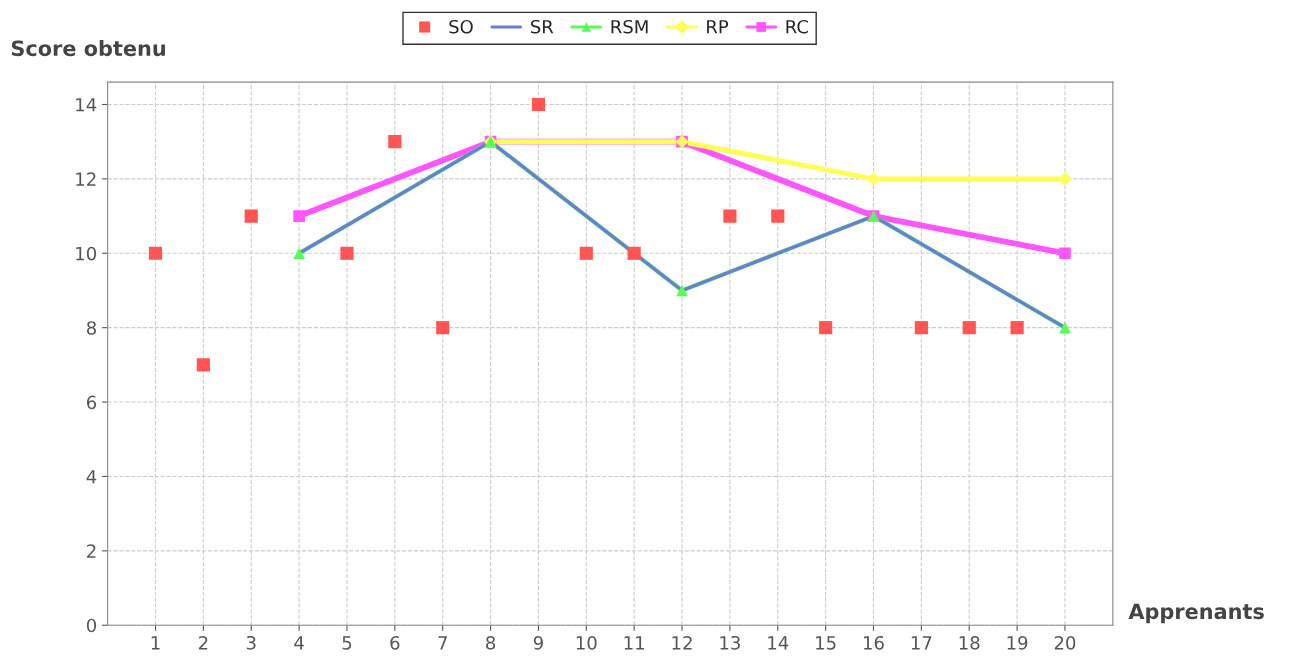  What do you see at coordinates (730, 642) in the screenshot?
I see `x-tick-label: 13` at bounding box center [730, 642].